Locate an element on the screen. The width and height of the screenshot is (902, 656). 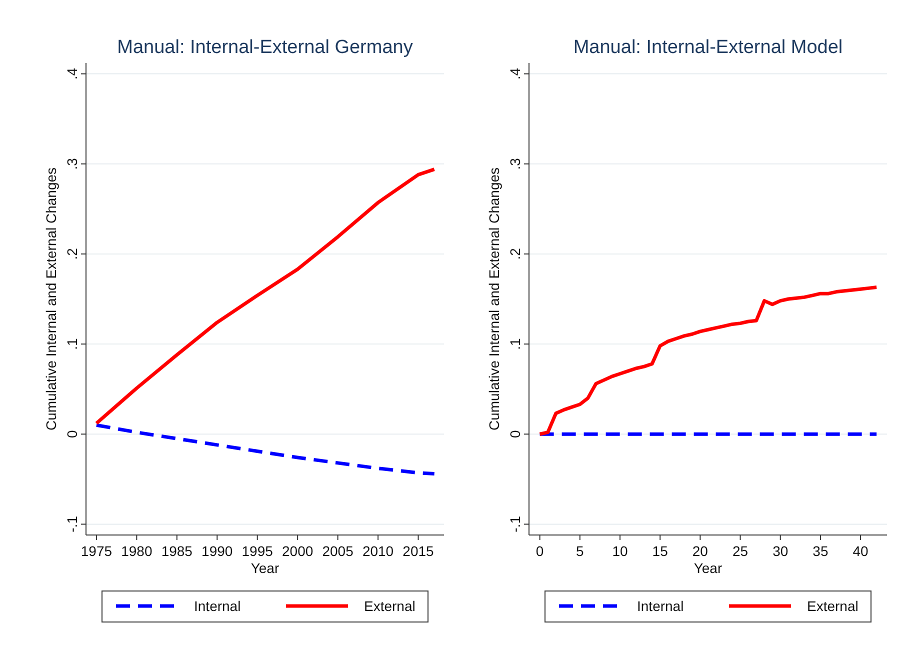
x-tick-label: 10 is located at coordinates (620, 551).